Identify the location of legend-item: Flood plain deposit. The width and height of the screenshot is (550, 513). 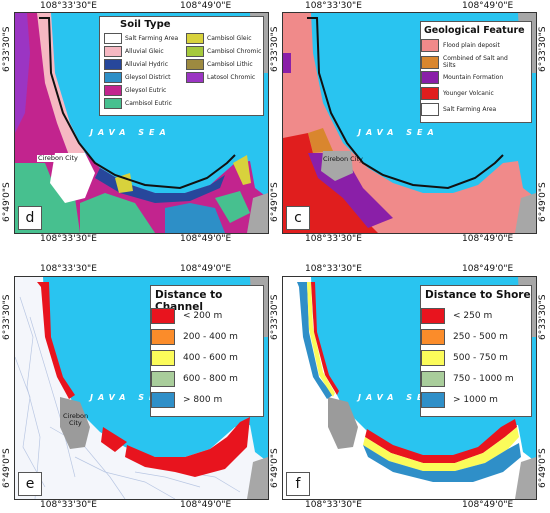
(467, 45).